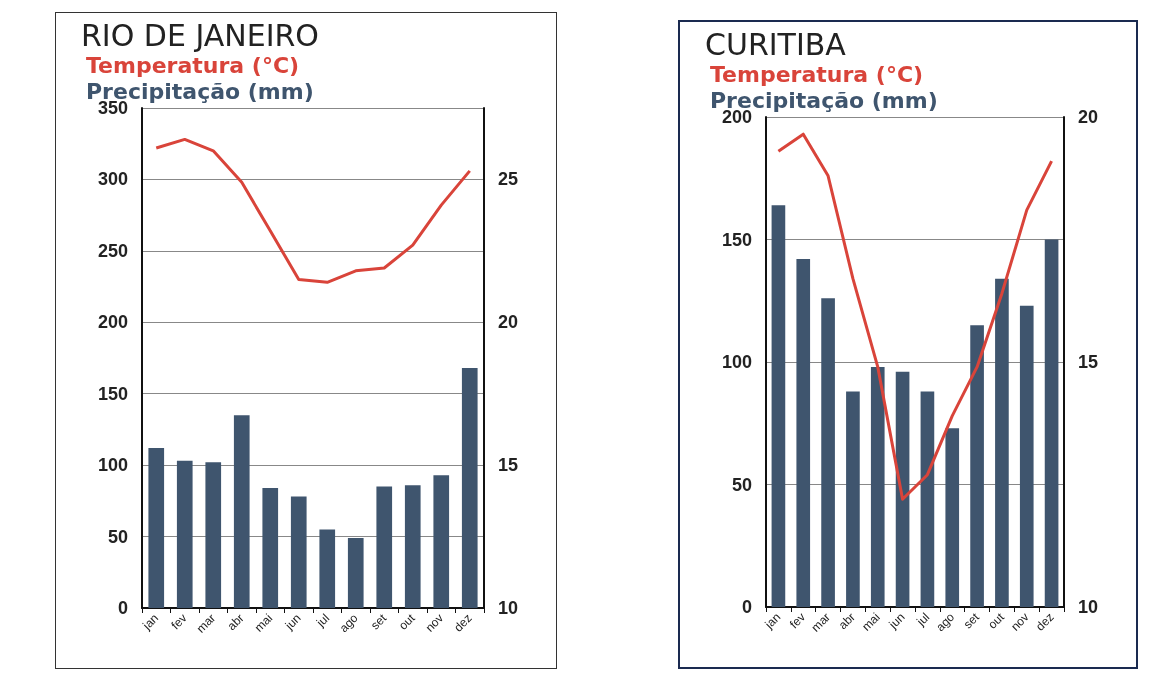  Describe the element at coordinates (112, 179) in the screenshot. I see `y-tick-label: 300` at that location.